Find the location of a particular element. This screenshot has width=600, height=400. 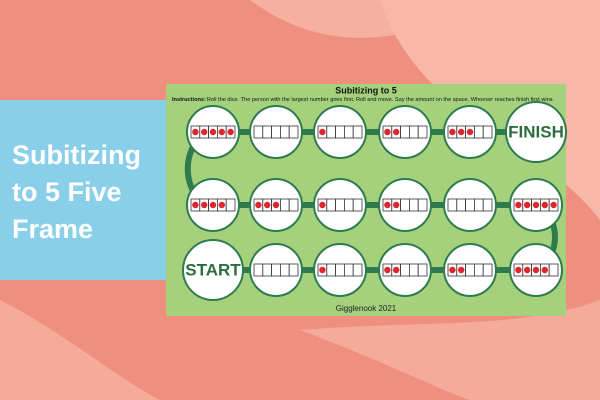

title-panel is located at coordinates (84, 190).